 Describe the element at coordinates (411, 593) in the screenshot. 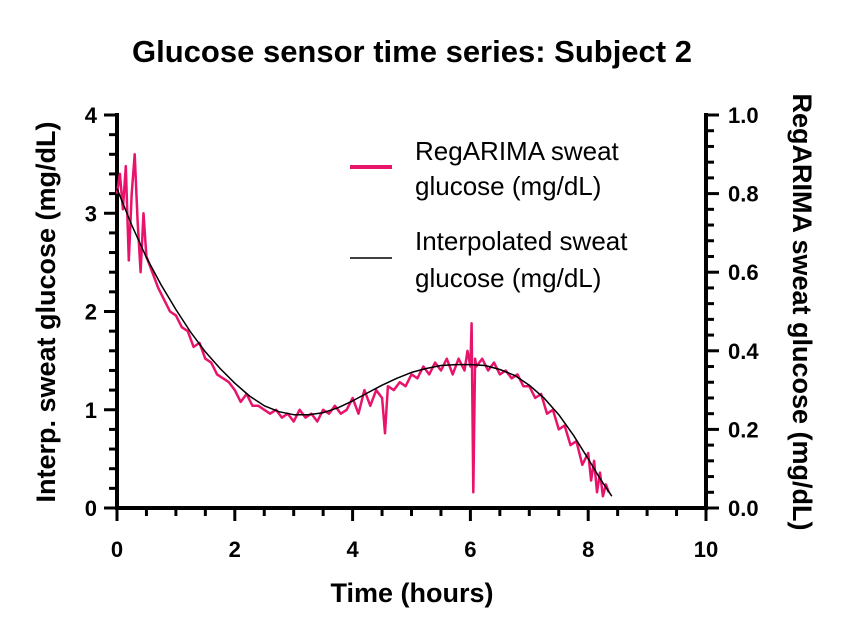

I see `x-axis-title: Time (hours)` at that location.